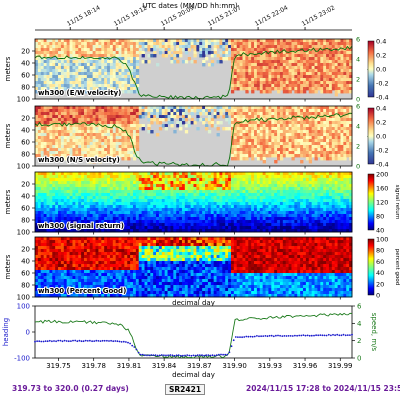 The image size is (400, 400). What do you see at coordinates (194, 68) in the screenshot?
I see `heatmap-cells` at bounding box center [194, 68].